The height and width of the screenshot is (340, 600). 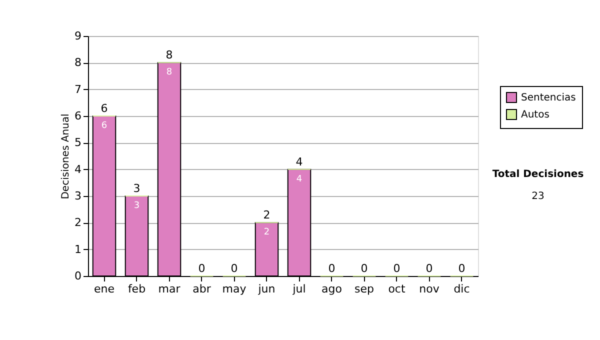 What do you see at coordinates (104, 108) in the screenshot?
I see `total-label: 6` at bounding box center [104, 108].